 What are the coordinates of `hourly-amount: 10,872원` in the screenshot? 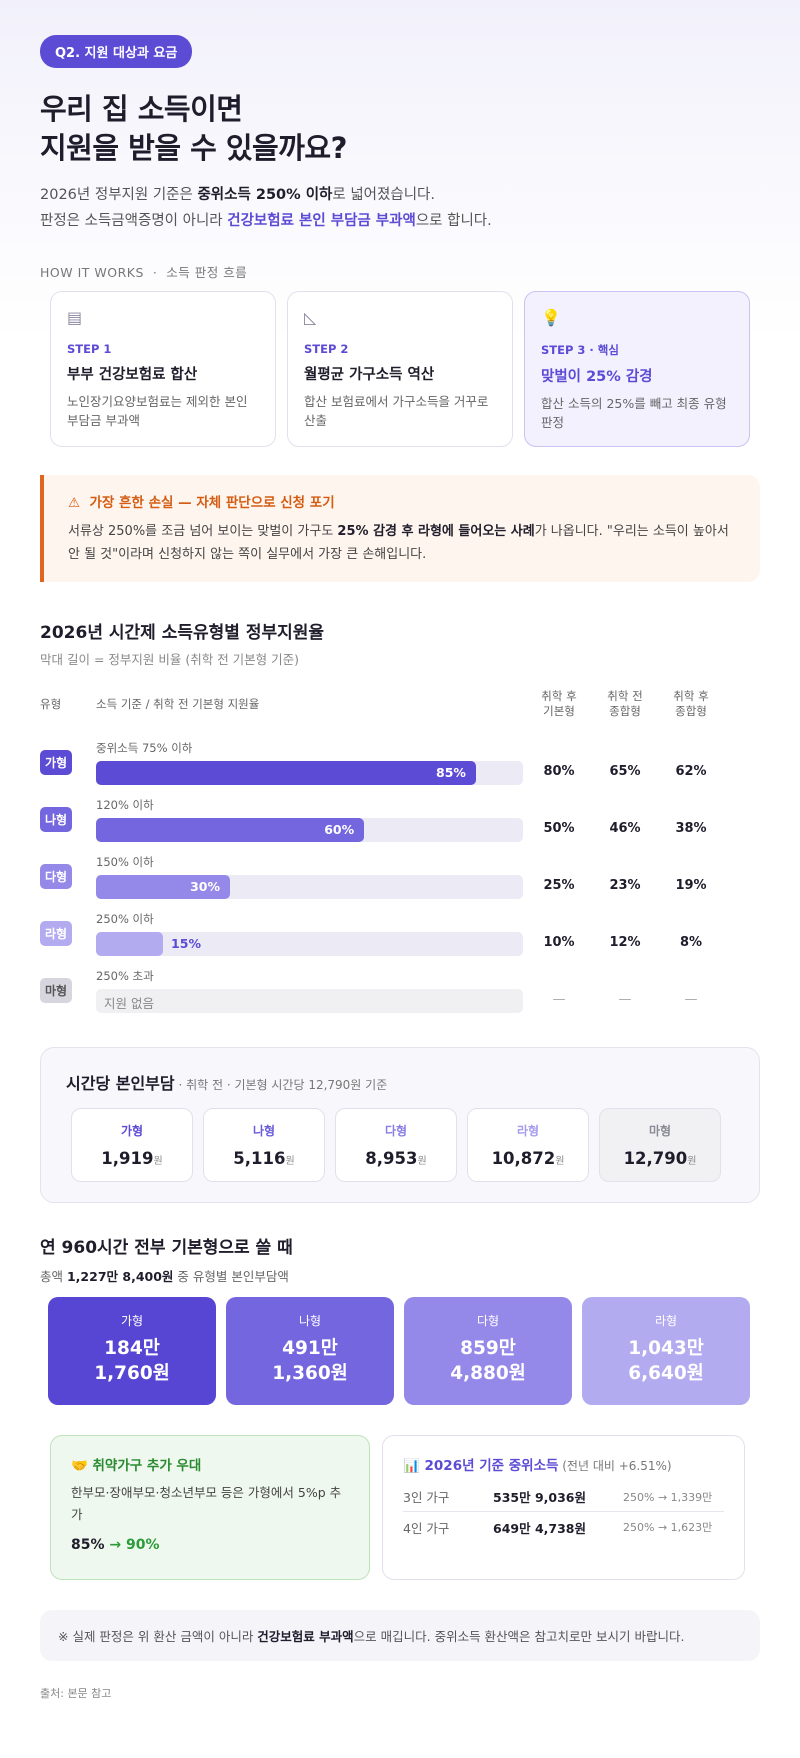 It's located at (528, 1158).